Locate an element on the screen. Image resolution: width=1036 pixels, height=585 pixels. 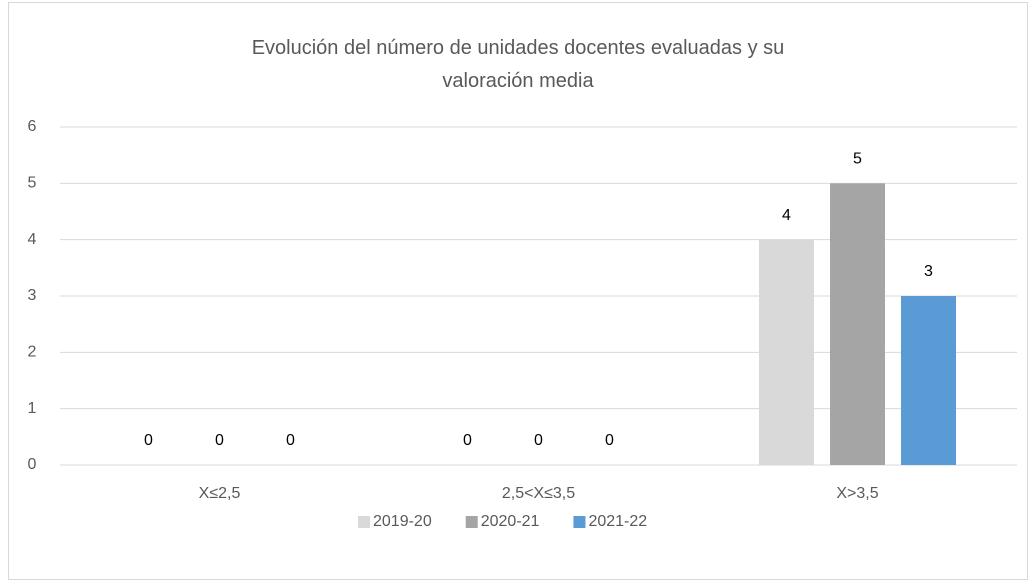
y-tick-label: 3 is located at coordinates (32, 295).